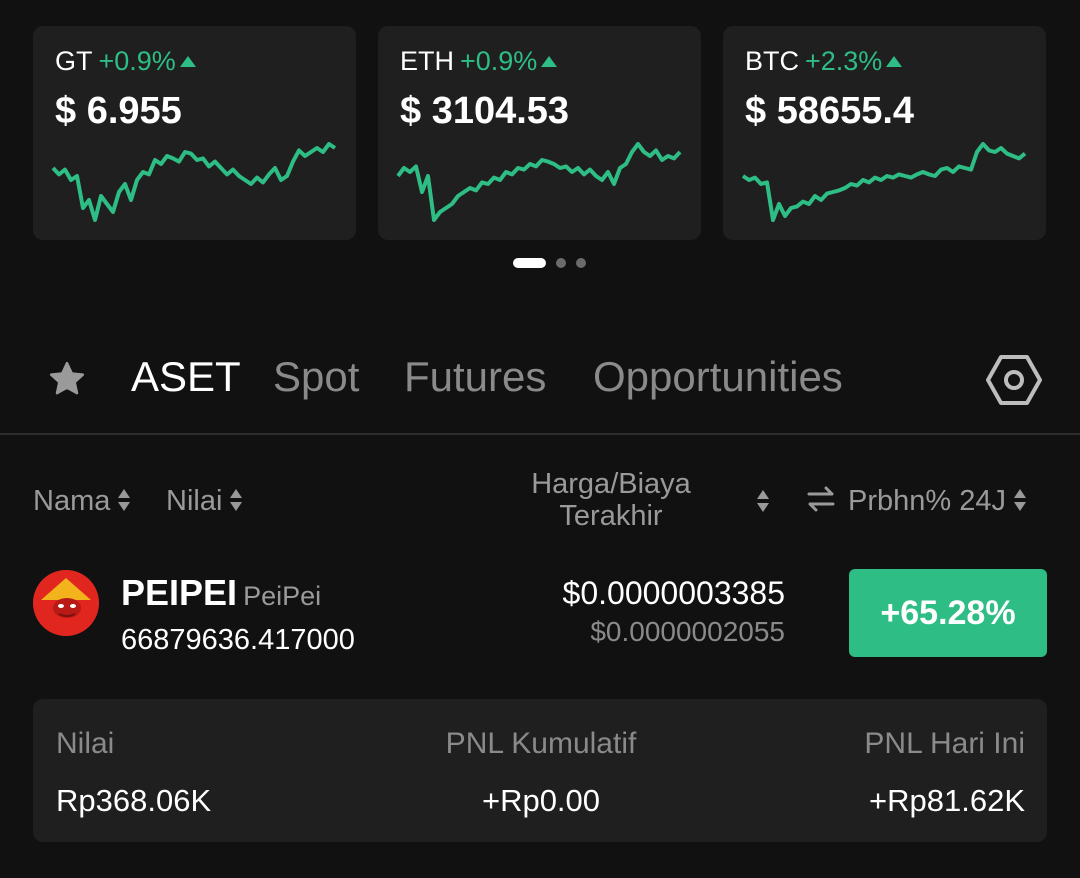 Image resolution: width=1080 pixels, height=878 pixels. I want to click on sort-by-change: Prbhn% 24J, so click(937, 501).